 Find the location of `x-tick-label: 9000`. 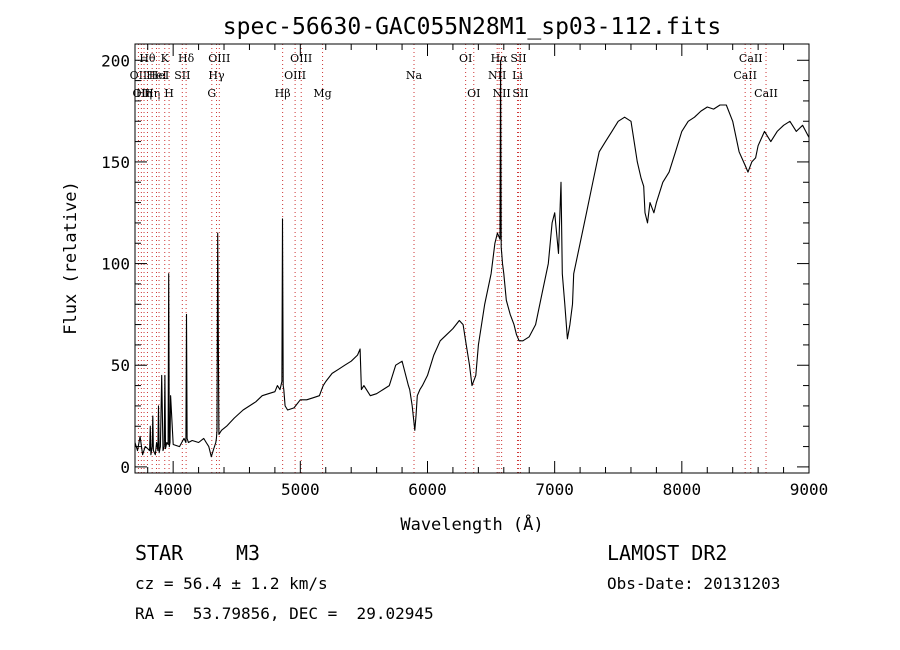

x-tick-label: 9000 is located at coordinates (809, 489).